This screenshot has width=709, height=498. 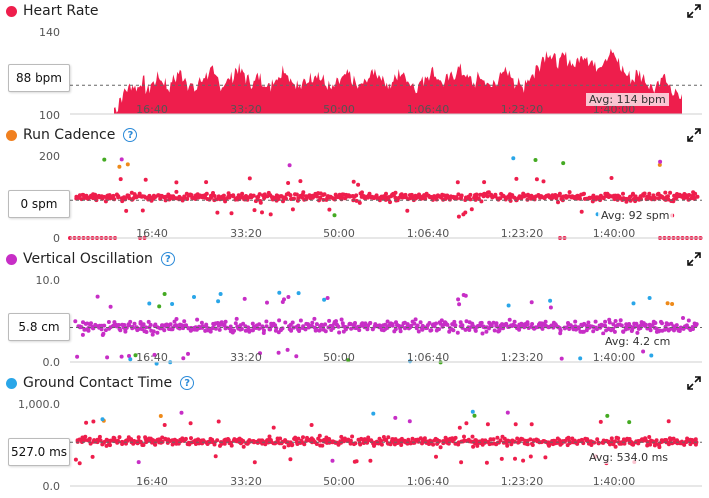 What do you see at coordinates (11, 11) in the screenshot?
I see `heart-rate-legend-dot` at bounding box center [11, 11].